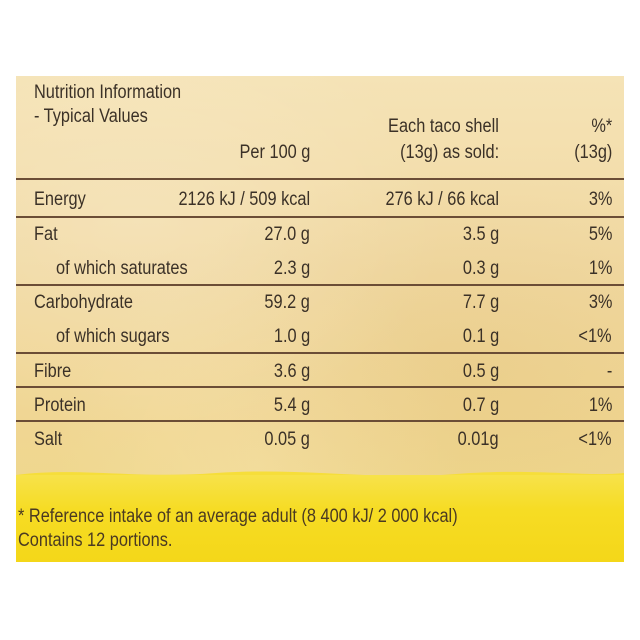 The image size is (640, 640). I want to click on carbohydrate-per-shell: 7.7 g, so click(480, 302).